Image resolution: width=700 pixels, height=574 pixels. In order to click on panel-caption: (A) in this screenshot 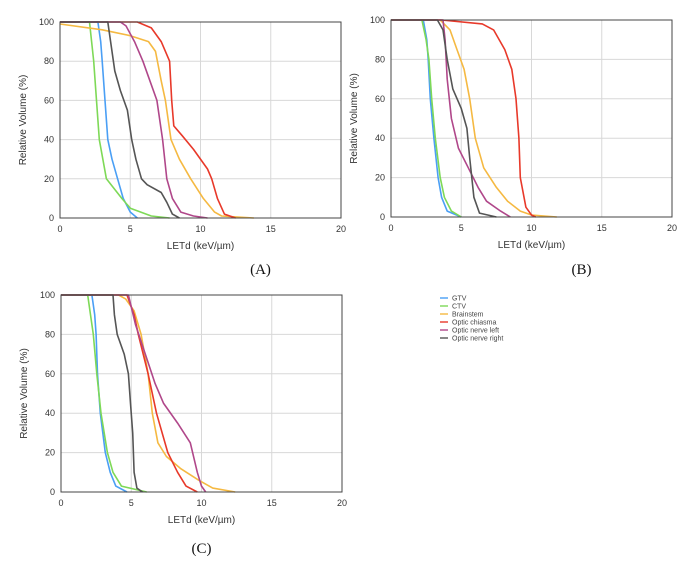, I will do `click(260, 270)`.